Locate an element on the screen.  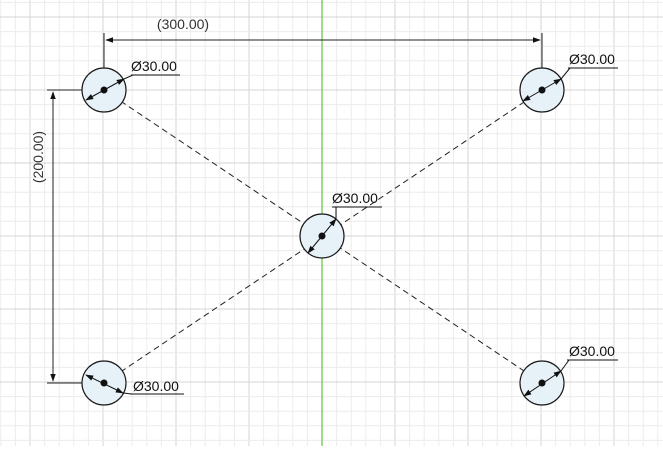
hole-center: Ø30.00 is located at coordinates (340, 224).